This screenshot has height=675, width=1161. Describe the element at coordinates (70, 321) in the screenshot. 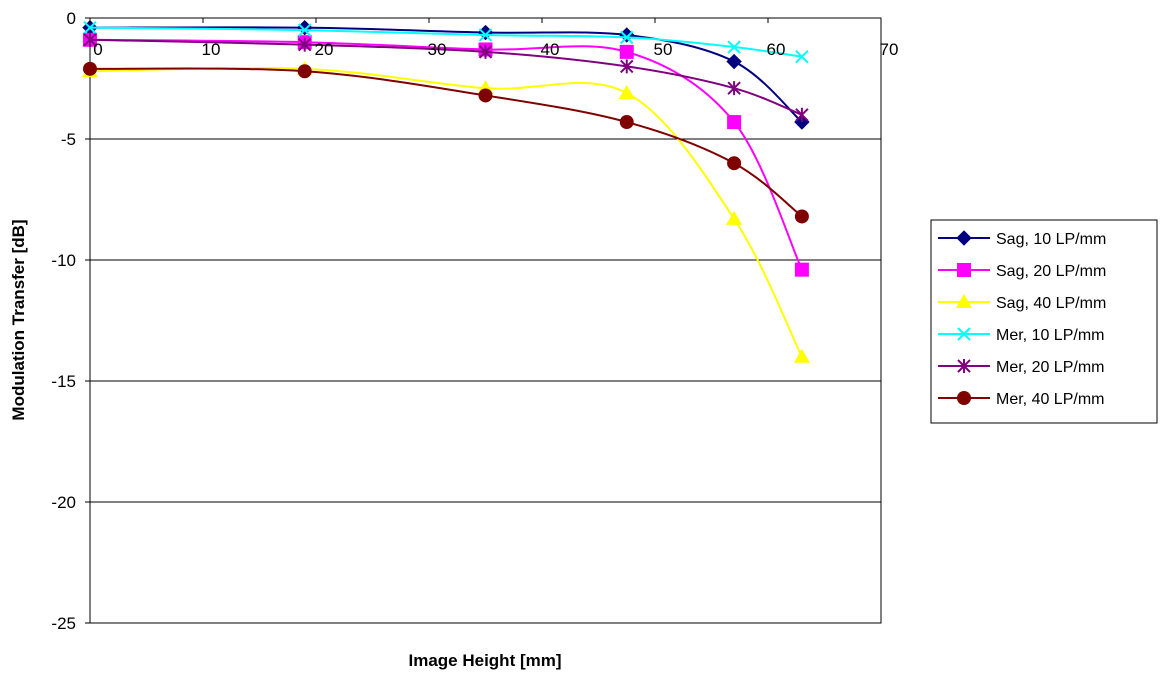

I see `y-axis-ticks: 0 -5 -10 -15 -20 -25` at that location.